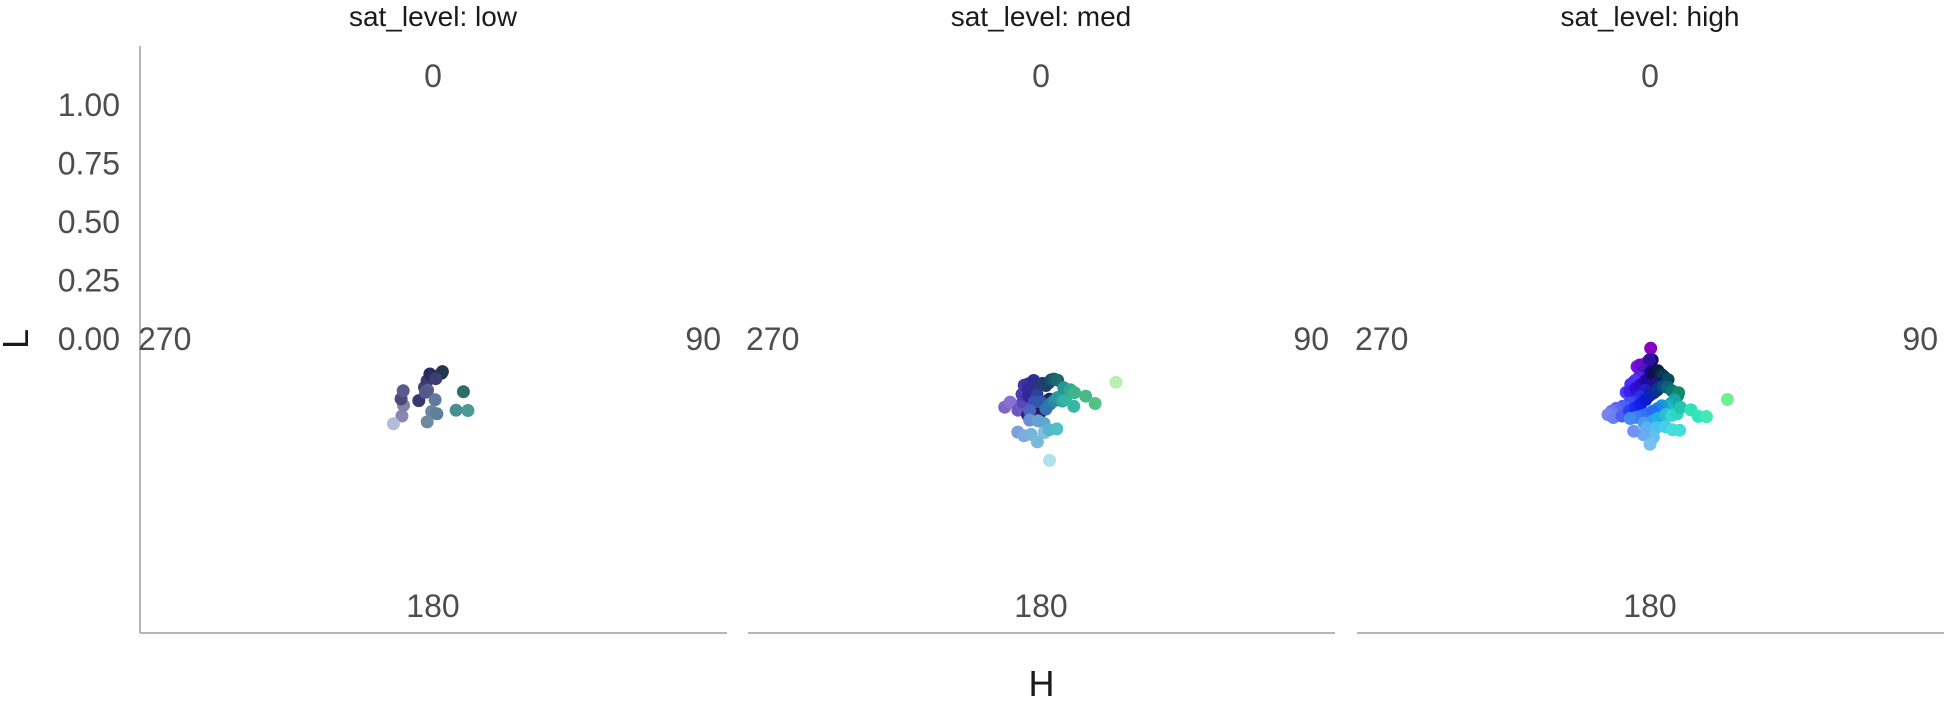  What do you see at coordinates (1041, 16) in the screenshot?
I see `facet-strip-label: sat_level: med` at bounding box center [1041, 16].